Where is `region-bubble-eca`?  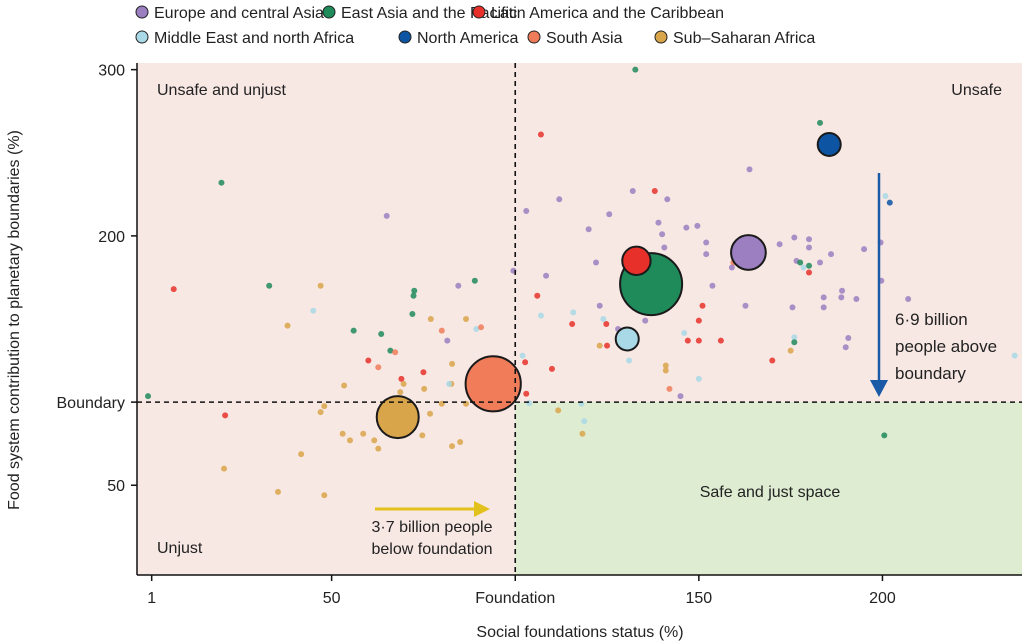 region-bubble-eca is located at coordinates (748, 252).